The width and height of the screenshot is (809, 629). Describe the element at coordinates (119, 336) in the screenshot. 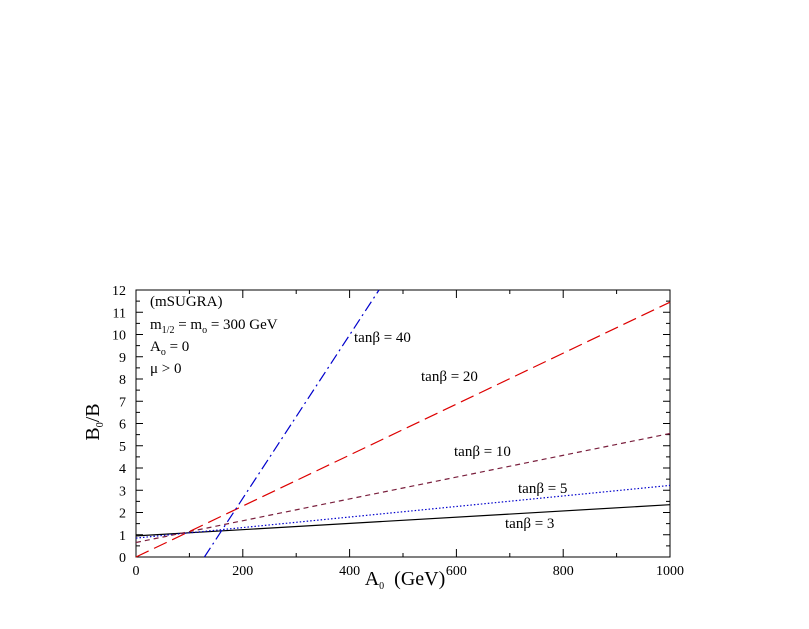

I see `y-tick-label: 10` at that location.